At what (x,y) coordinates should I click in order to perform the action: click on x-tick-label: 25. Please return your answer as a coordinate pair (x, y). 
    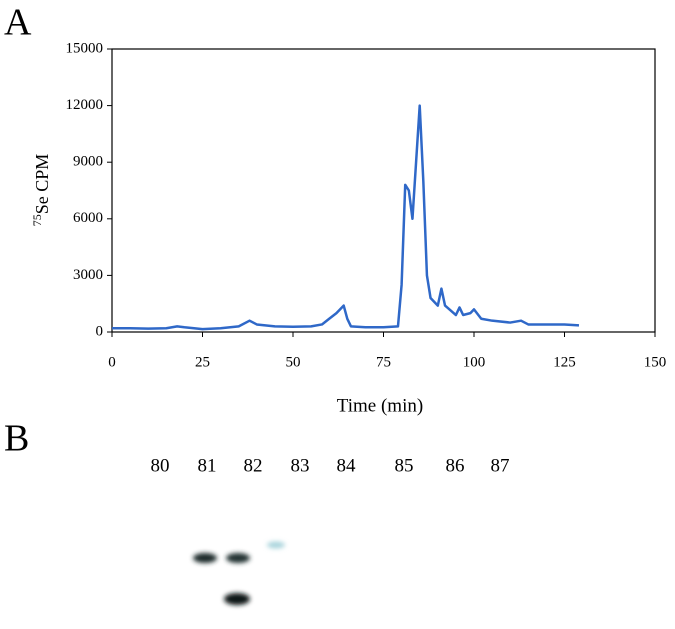
    Looking at the image, I should click on (202, 362).